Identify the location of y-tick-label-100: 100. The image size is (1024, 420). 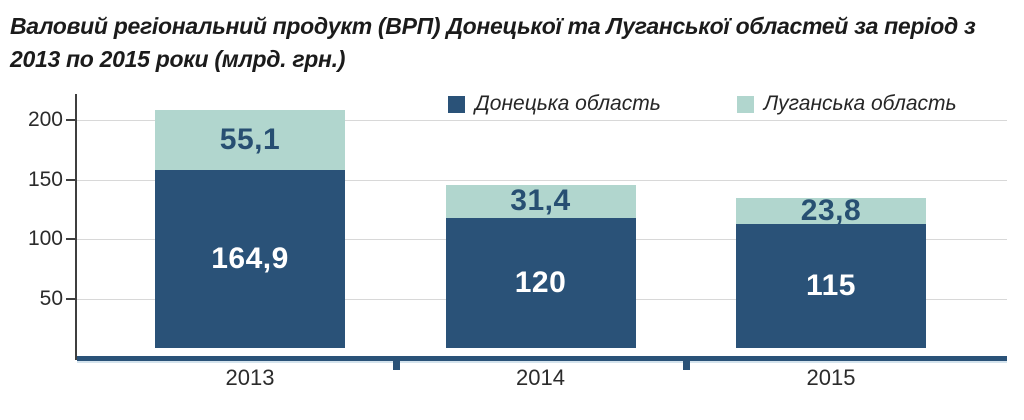
(45, 239).